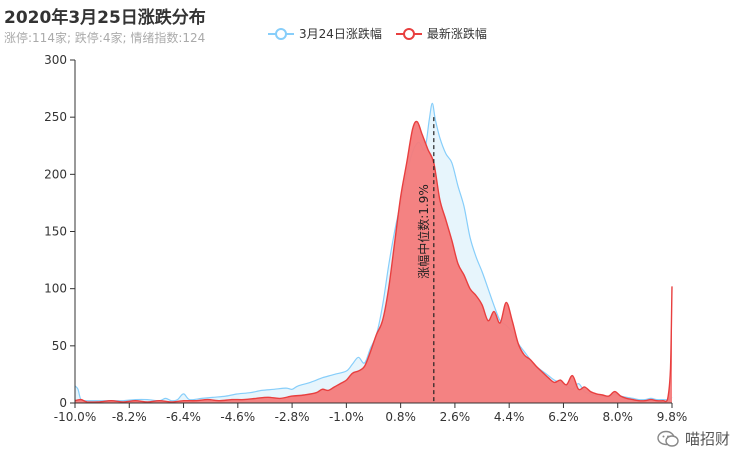 The image size is (750, 463). Describe the element at coordinates (672, 417) in the screenshot. I see `x-tick-label: 9.8%` at that location.